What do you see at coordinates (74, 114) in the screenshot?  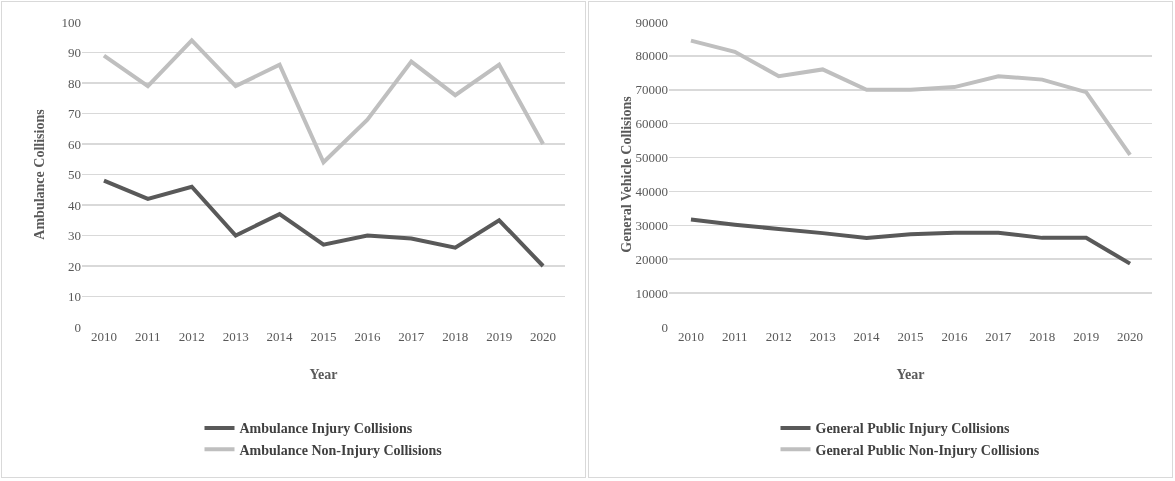 I see `y-tick-label: 70` at bounding box center [74, 114].